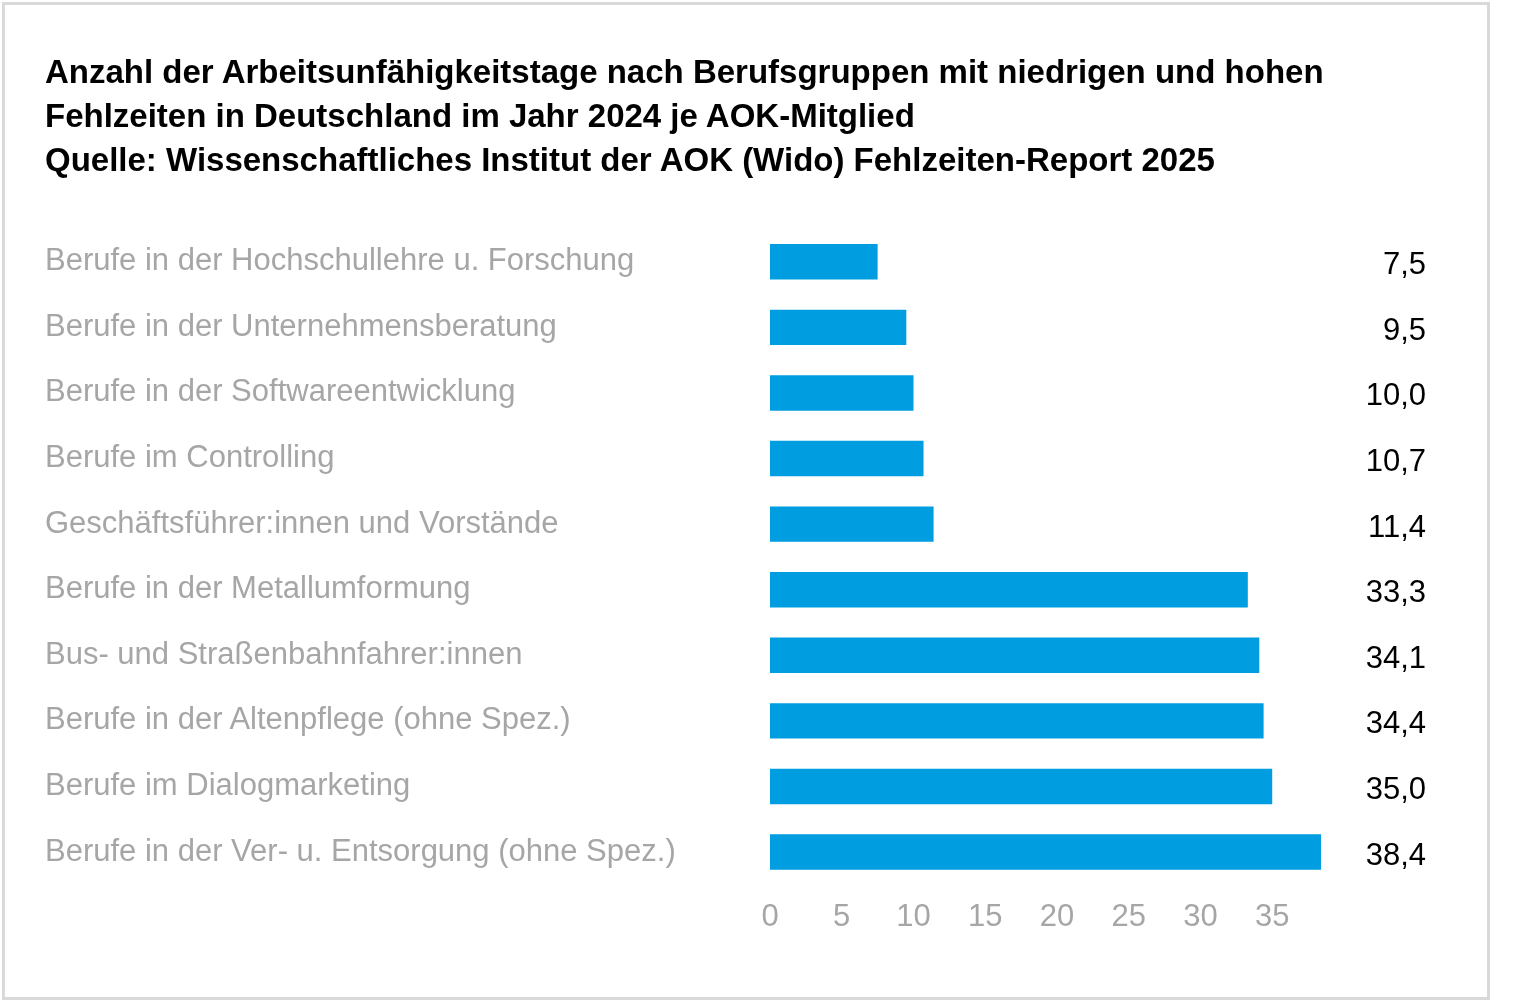 The image size is (1538, 1001). What do you see at coordinates (770, 915) in the screenshot?
I see `x-tick-label: 0` at bounding box center [770, 915].